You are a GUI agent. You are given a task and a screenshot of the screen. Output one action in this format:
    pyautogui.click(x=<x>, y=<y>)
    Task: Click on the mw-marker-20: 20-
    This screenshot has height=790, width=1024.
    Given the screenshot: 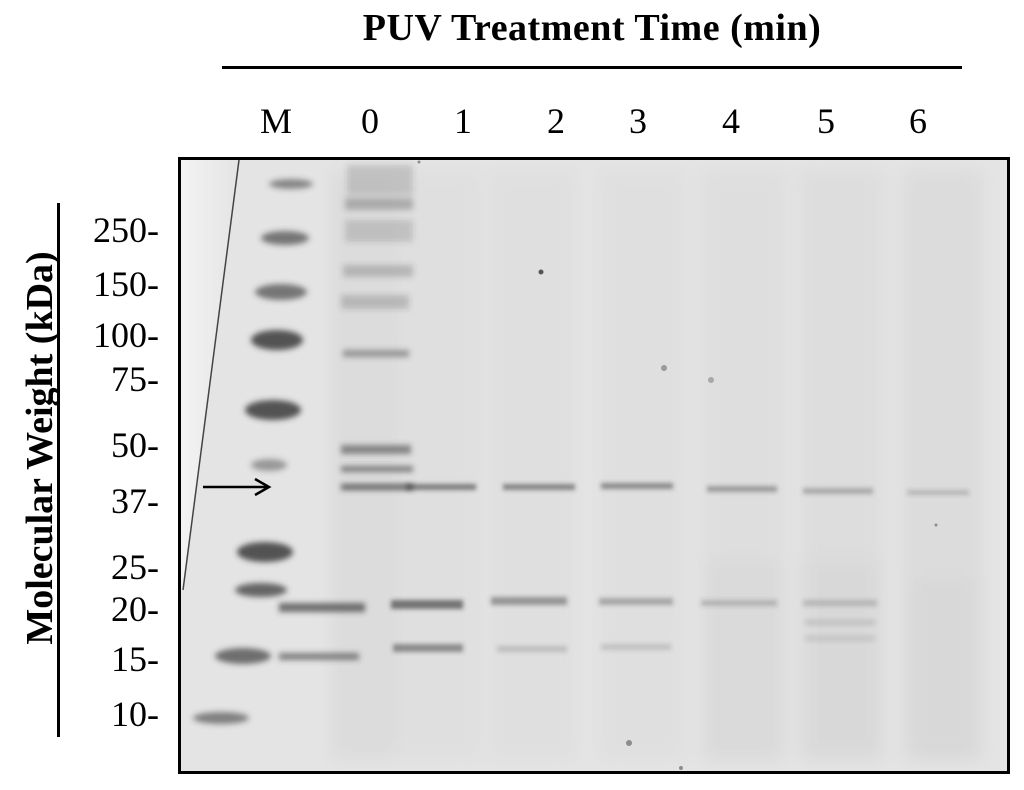 What is the action you would take?
    pyautogui.click(x=135, y=609)
    